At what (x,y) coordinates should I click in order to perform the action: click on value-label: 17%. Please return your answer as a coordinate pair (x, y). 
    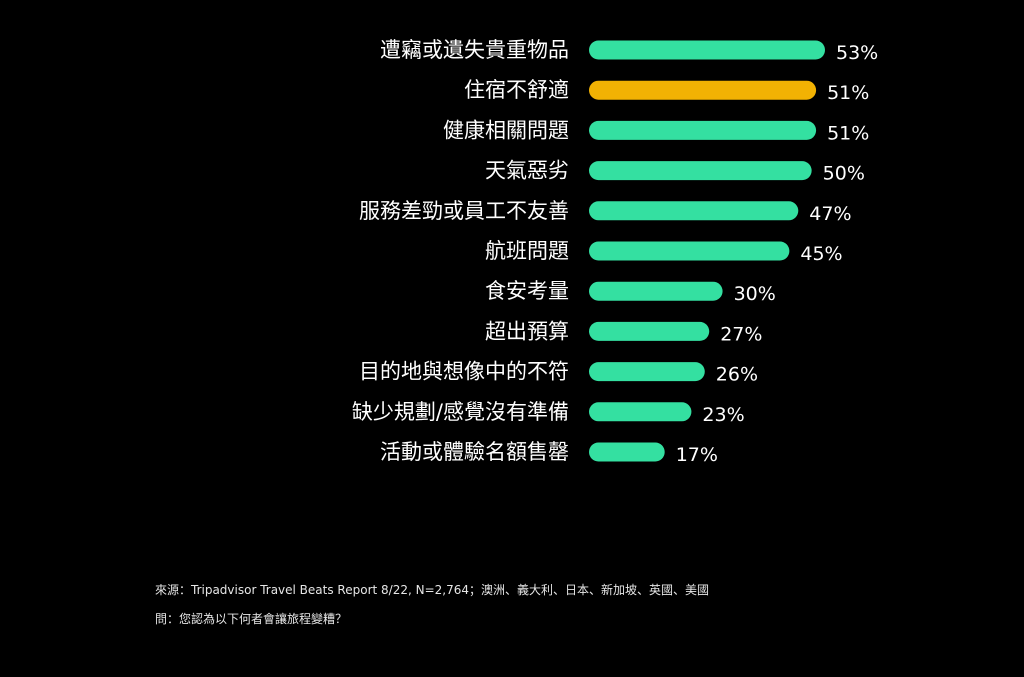
    Looking at the image, I should click on (697, 455).